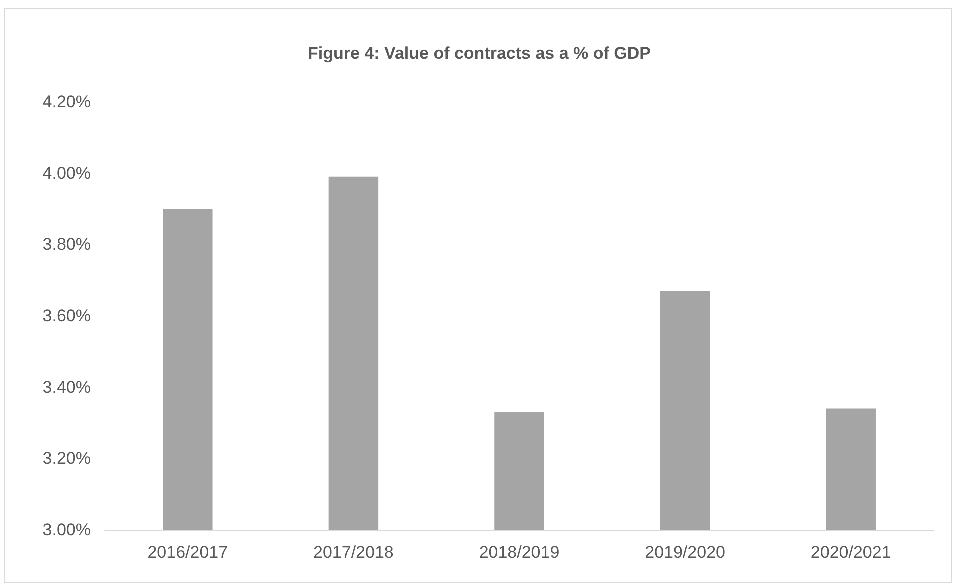 Image resolution: width=959 pixels, height=585 pixels. What do you see at coordinates (685, 552) in the screenshot?
I see `x-tick-label: 2019/2020` at bounding box center [685, 552].